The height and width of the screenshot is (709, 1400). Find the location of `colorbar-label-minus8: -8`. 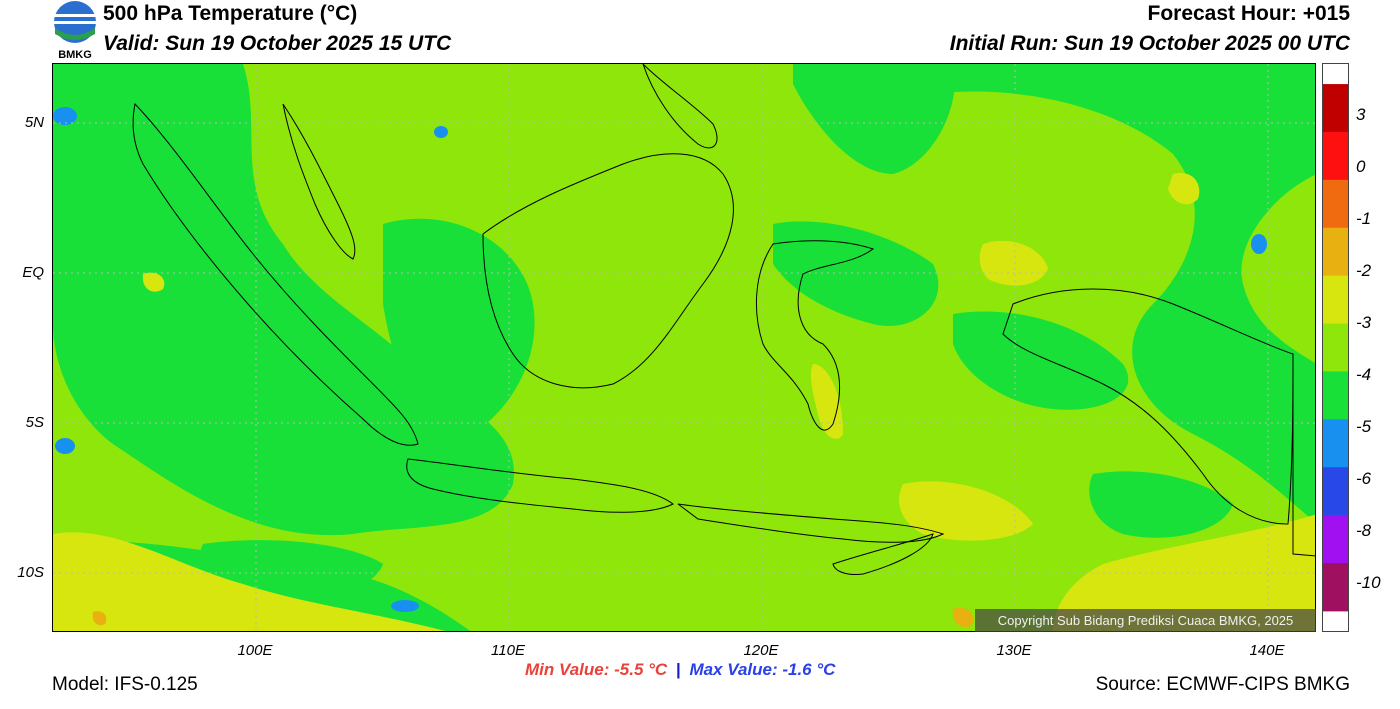

colorbar-label-minus8: -8 is located at coordinates (1364, 530).